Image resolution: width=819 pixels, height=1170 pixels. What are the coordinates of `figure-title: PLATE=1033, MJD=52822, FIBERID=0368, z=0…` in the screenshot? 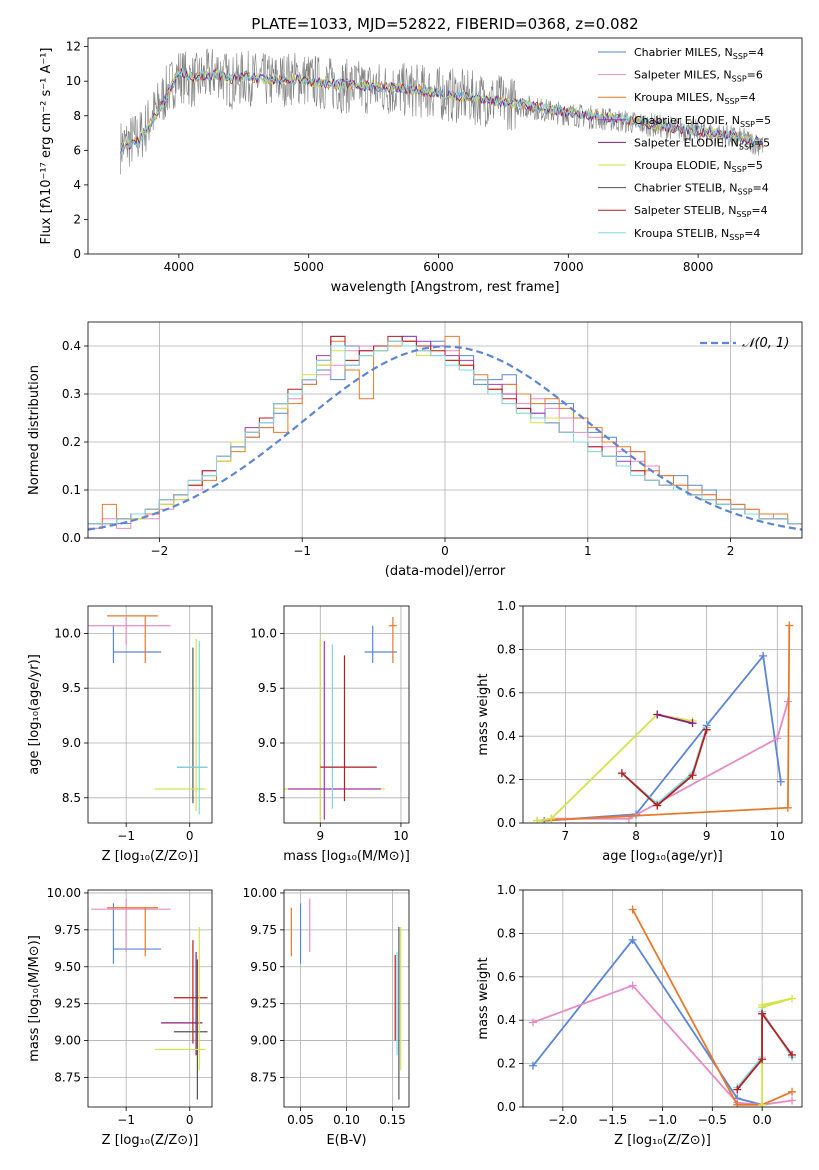 It's located at (444, 24).